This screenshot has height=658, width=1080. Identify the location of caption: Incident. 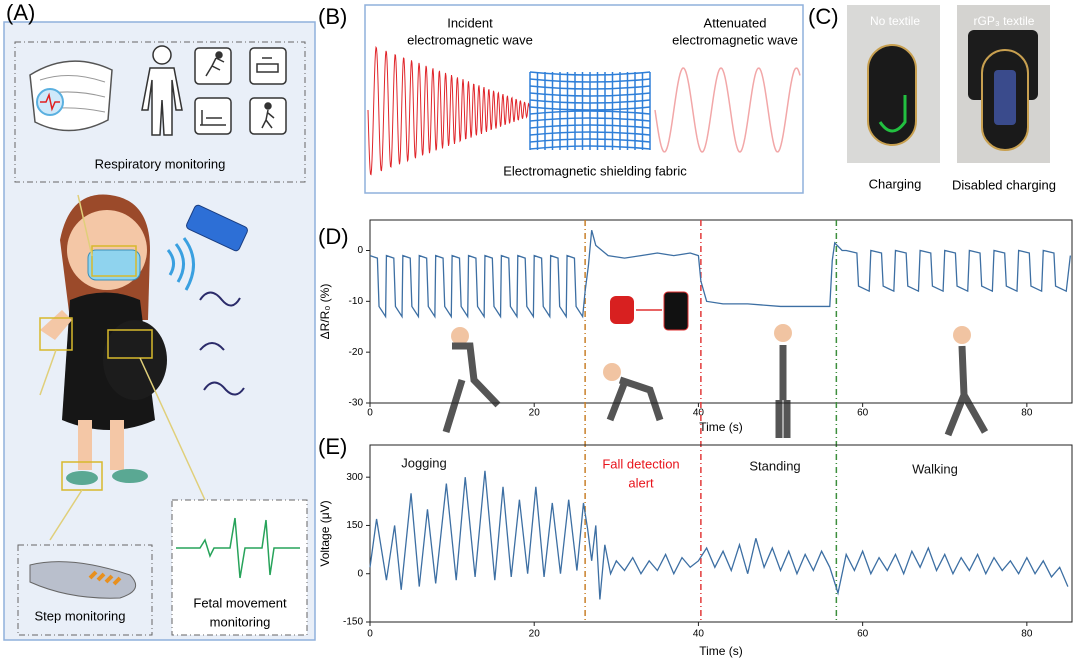
(470, 22).